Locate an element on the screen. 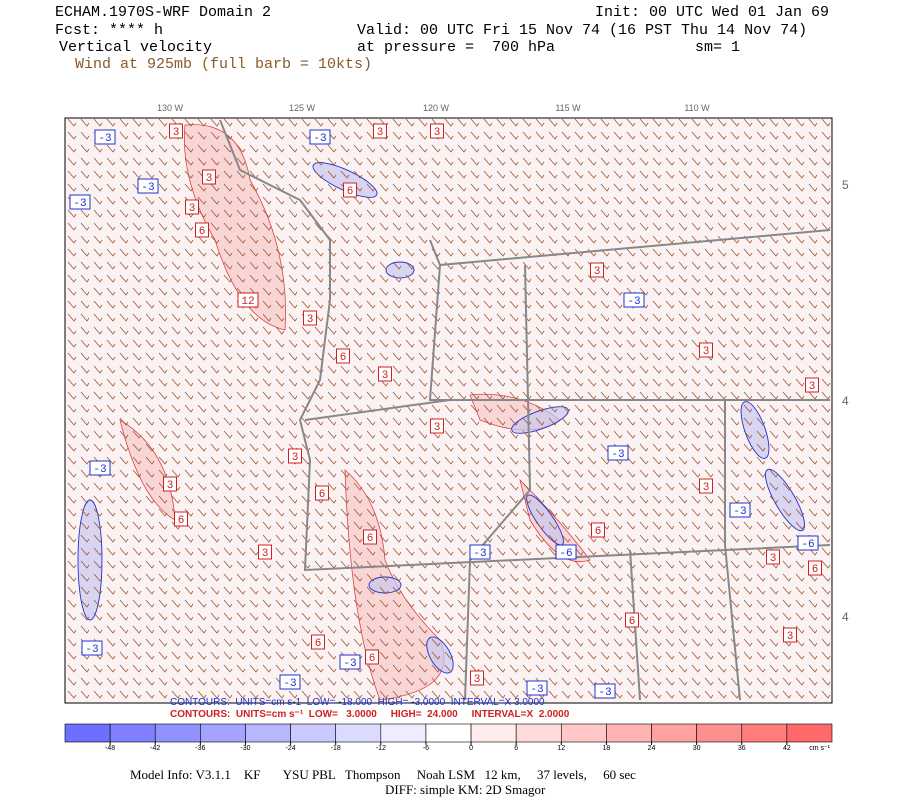 This screenshot has width=900, height=800. colorbar-tick-label: -12 is located at coordinates (381, 748).